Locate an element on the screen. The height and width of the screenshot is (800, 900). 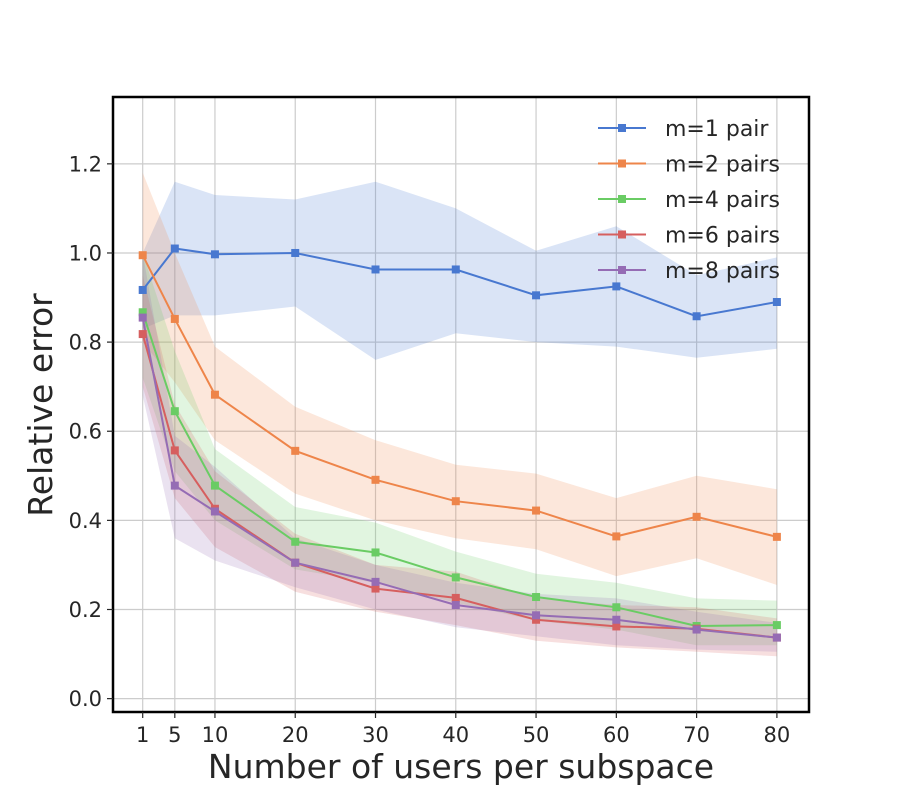
y-tick-label: 1.2 is located at coordinates (85, 164).